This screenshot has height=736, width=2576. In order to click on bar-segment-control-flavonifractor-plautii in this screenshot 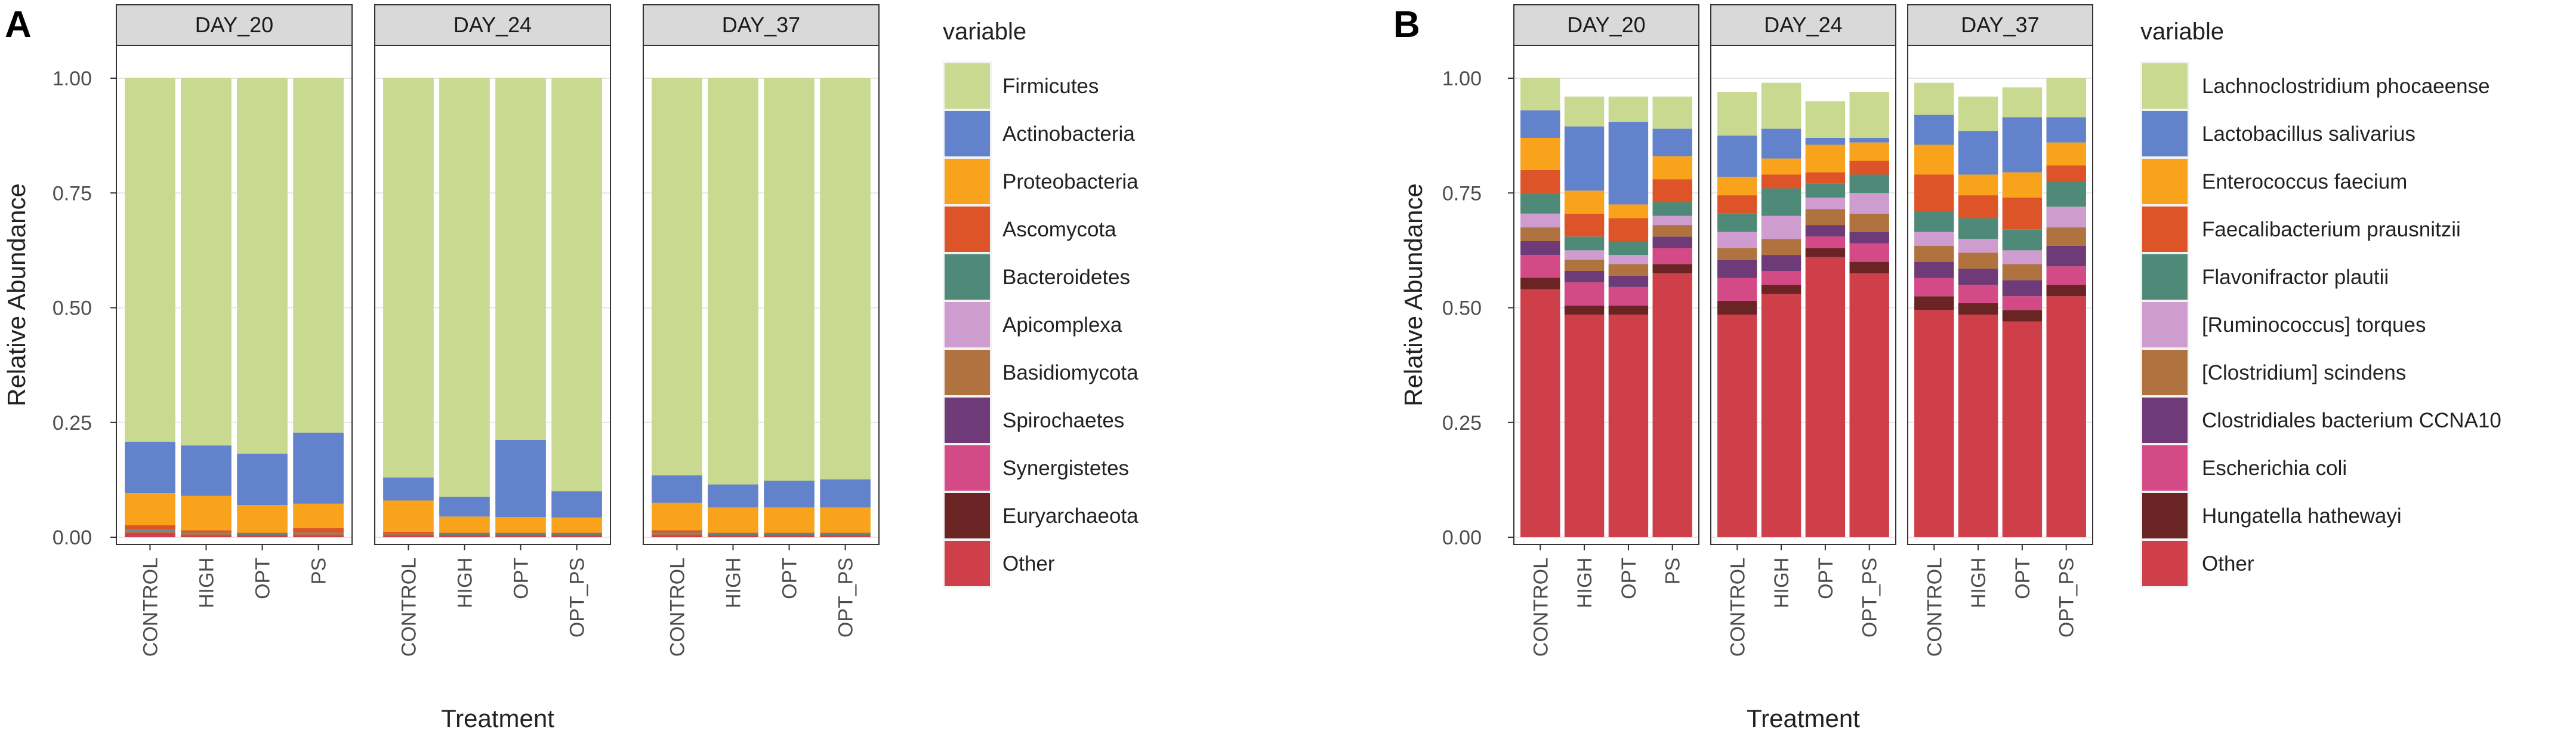, I will do `click(1737, 222)`.